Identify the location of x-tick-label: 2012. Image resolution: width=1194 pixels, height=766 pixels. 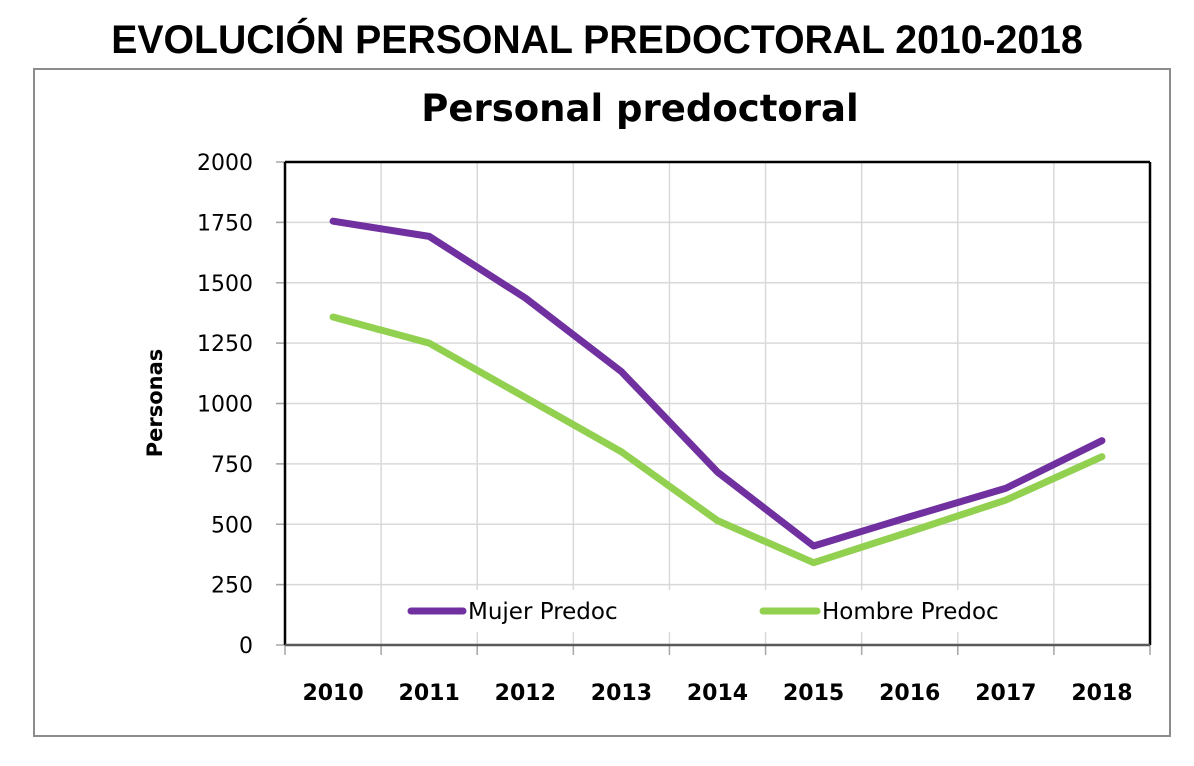
(525, 693).